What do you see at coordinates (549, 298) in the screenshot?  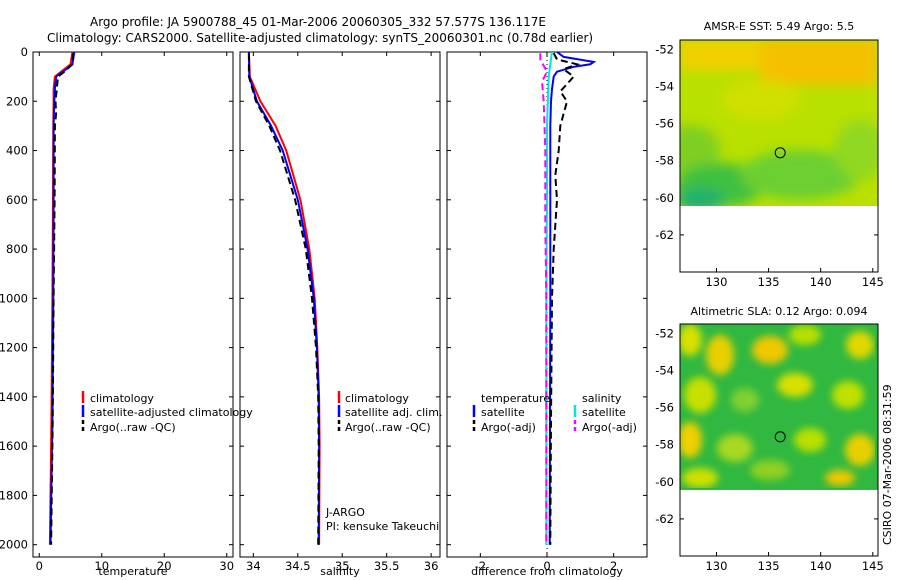 I see `diff-salinity-satellite-line` at bounding box center [549, 298].